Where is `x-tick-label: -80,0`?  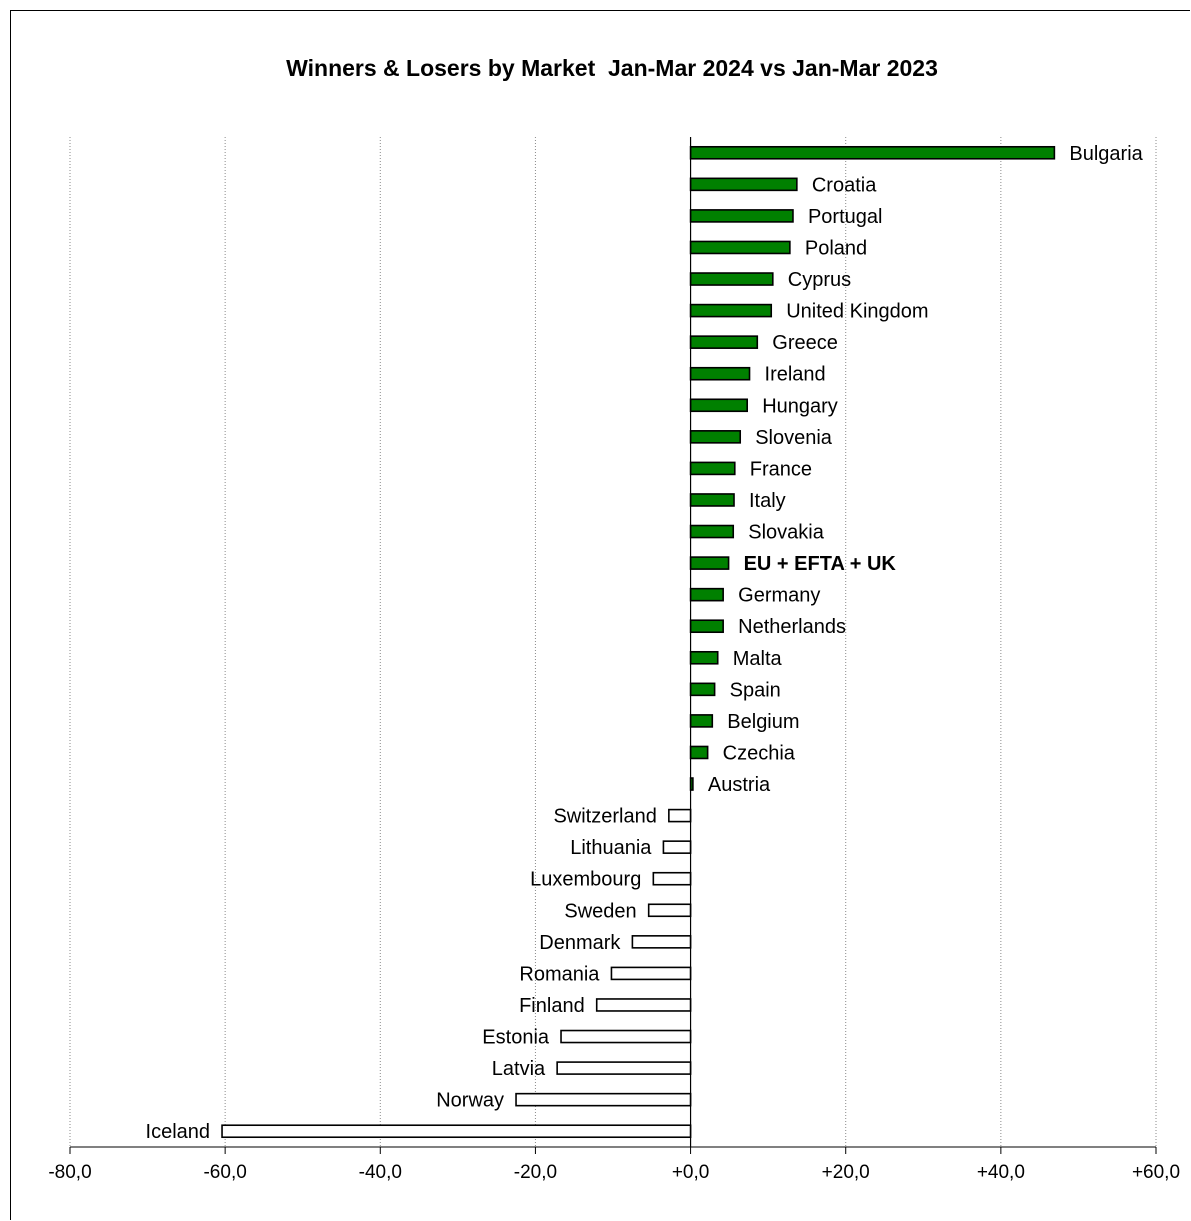
x-tick-label: -80,0 is located at coordinates (69, 1172).